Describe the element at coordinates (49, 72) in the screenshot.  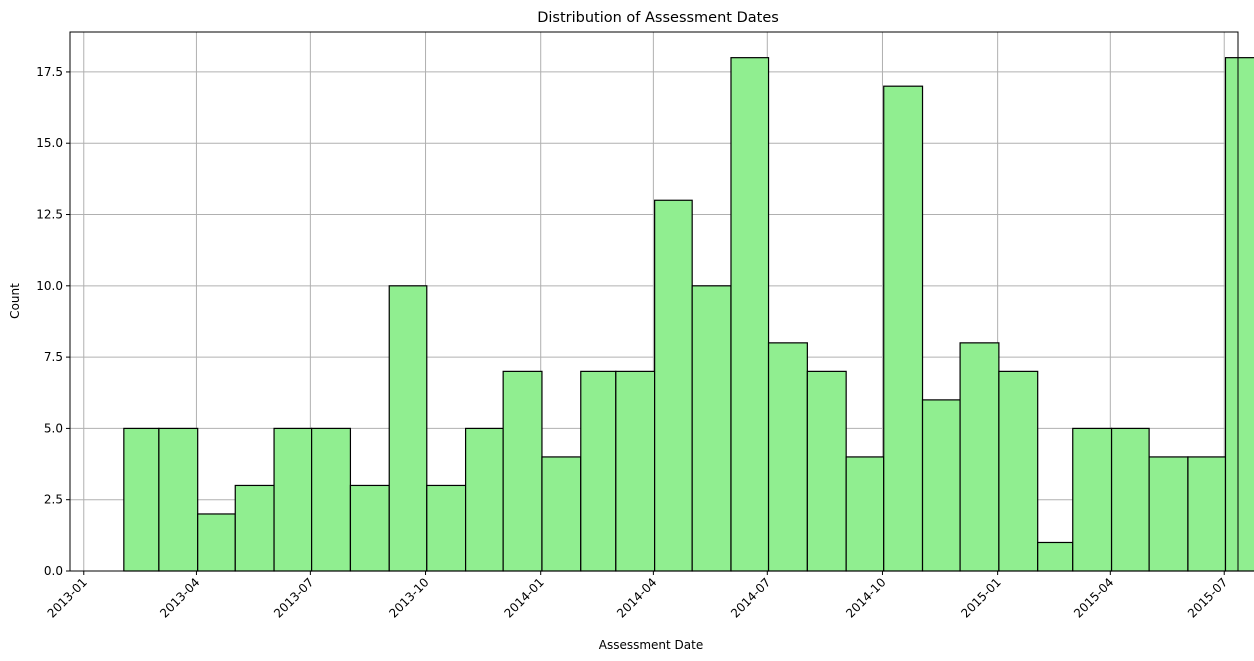
I see `y-tick-label: 17.5` at that location.